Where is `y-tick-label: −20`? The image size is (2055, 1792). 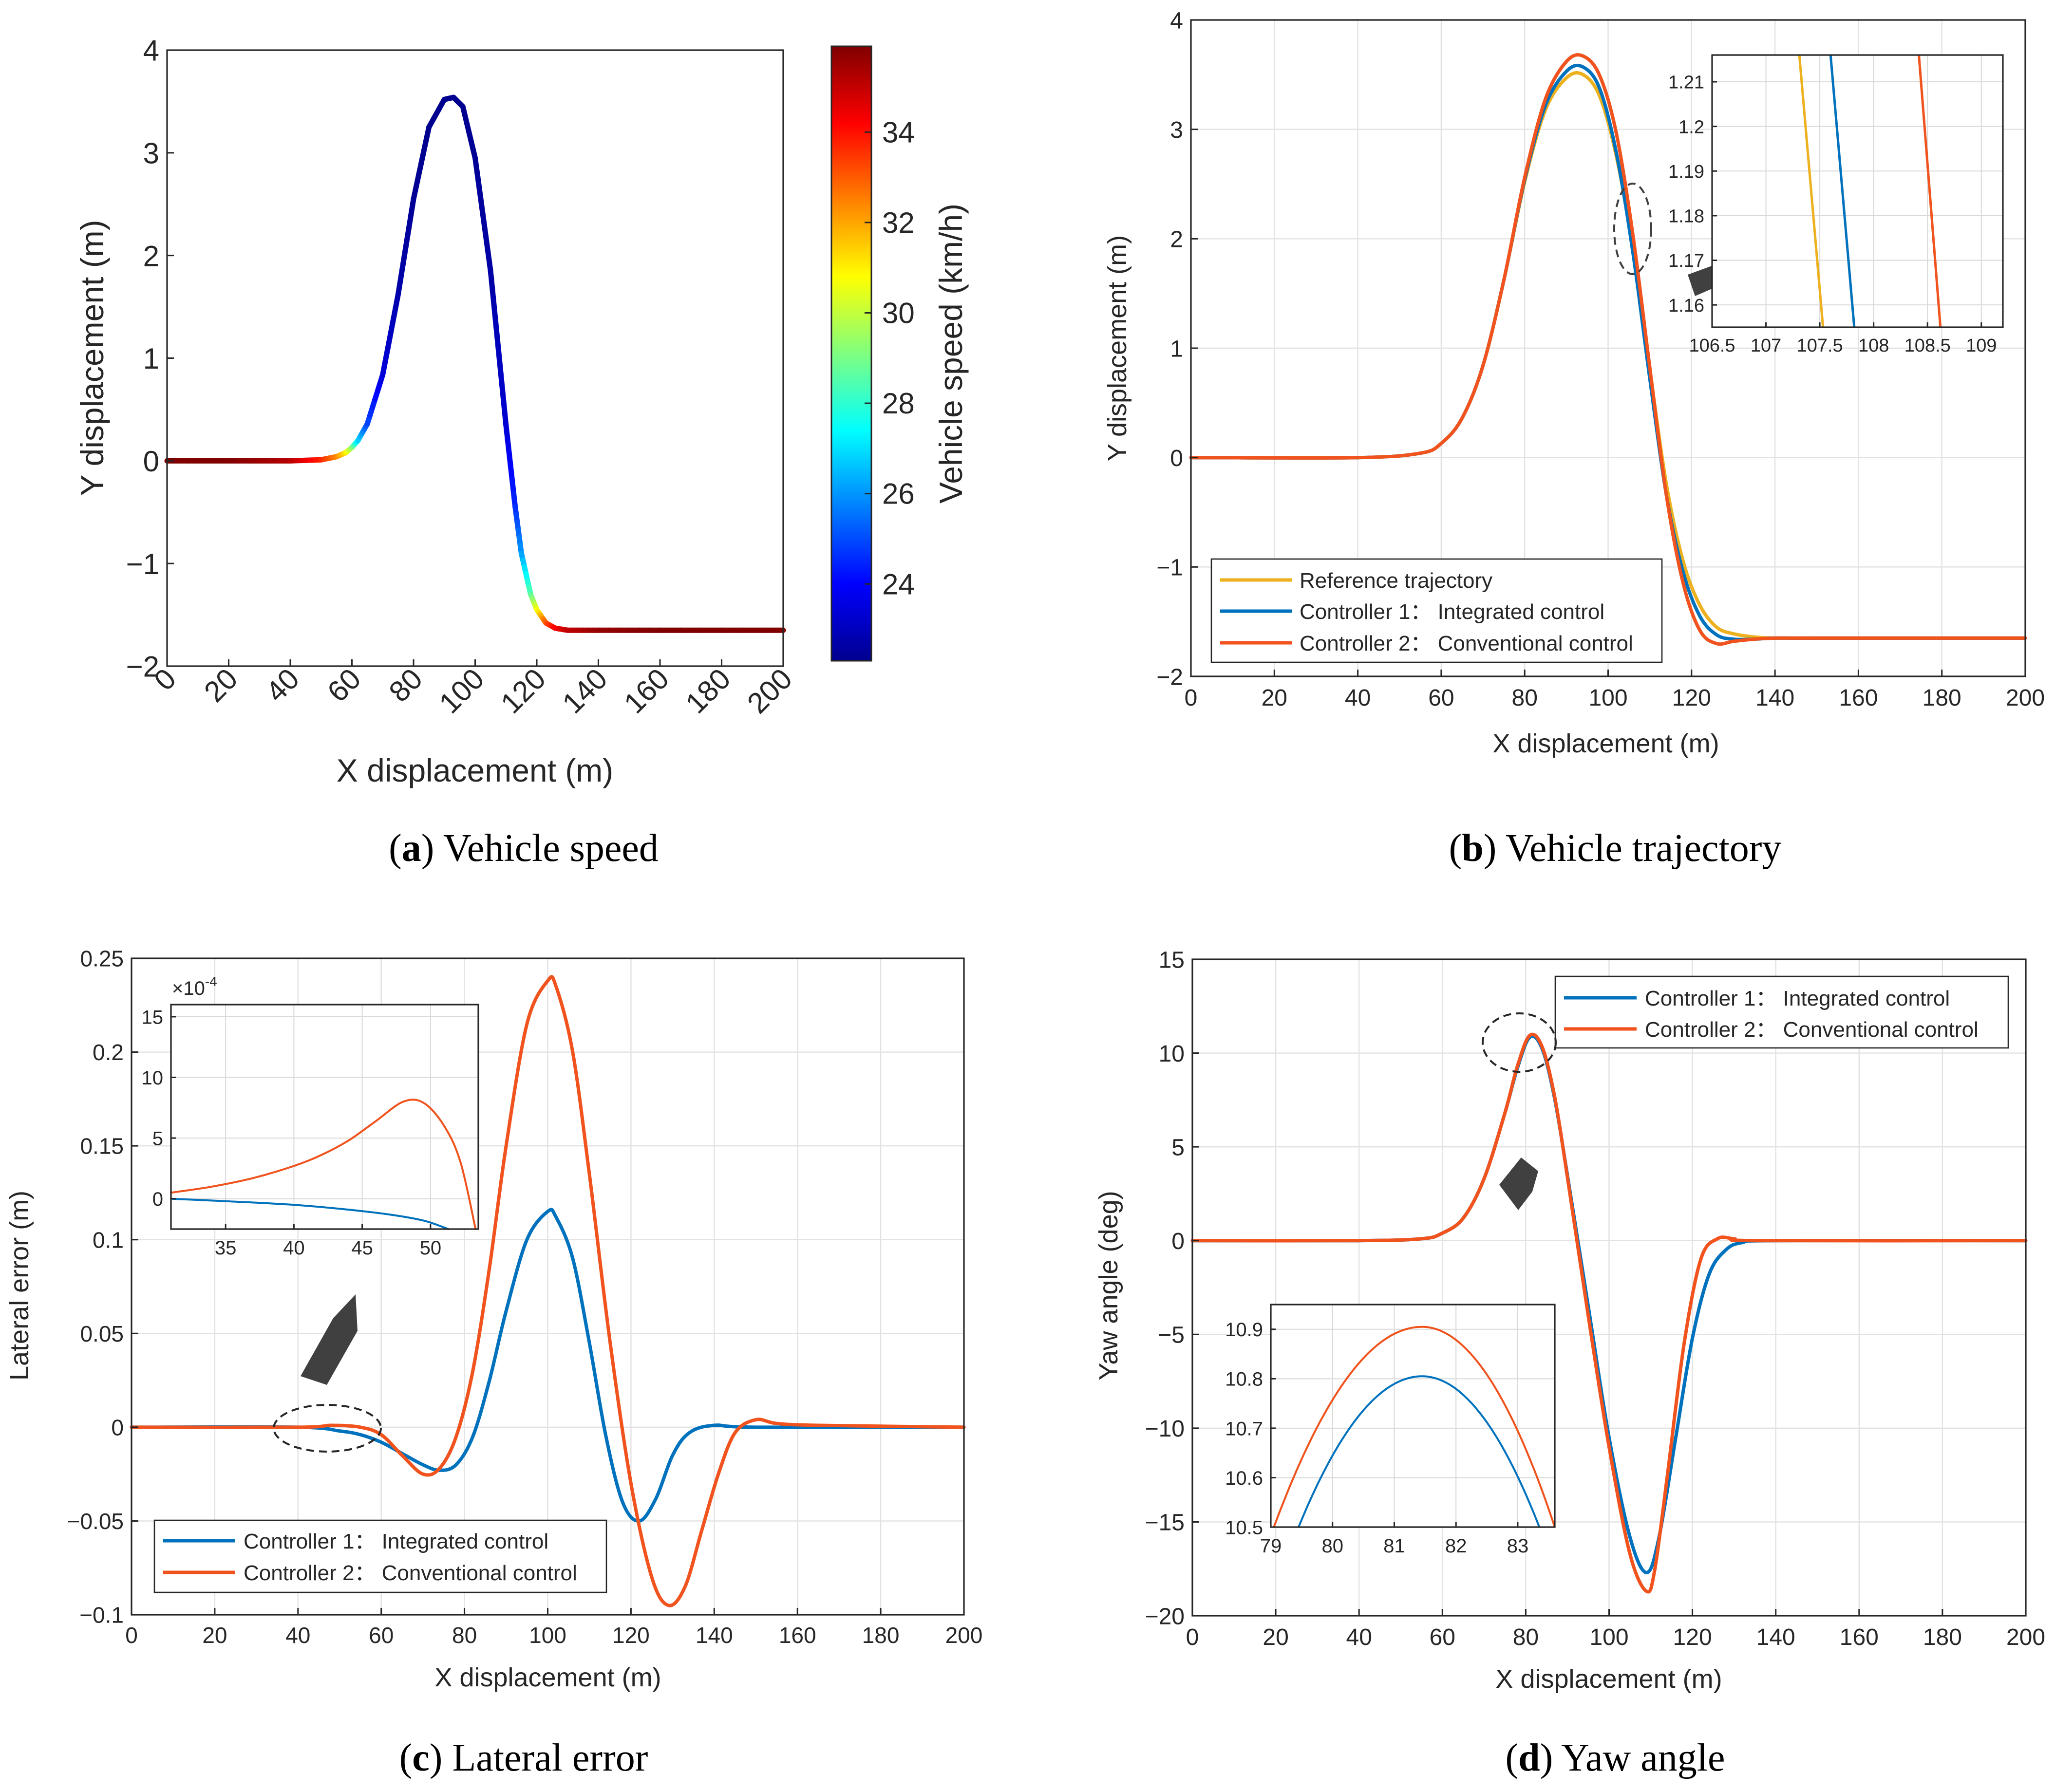 y-tick-label: −20 is located at coordinates (1165, 1616).